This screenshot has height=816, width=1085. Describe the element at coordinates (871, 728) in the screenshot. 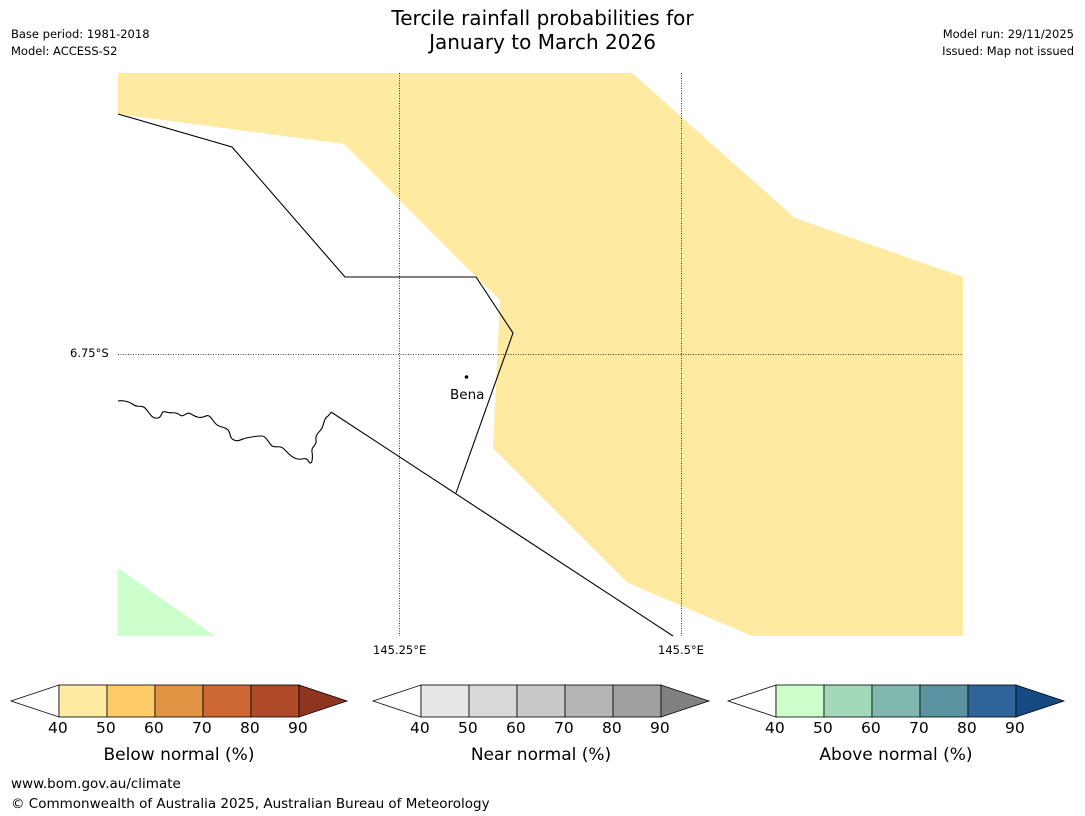

I see `cb-above-tick-60: 60` at that location.